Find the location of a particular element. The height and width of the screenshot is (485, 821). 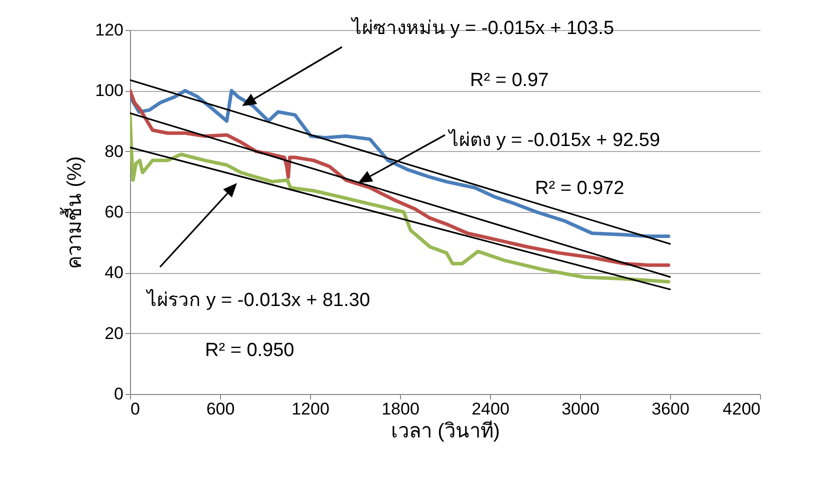

y-tick-label: 20 is located at coordinates (114, 333).